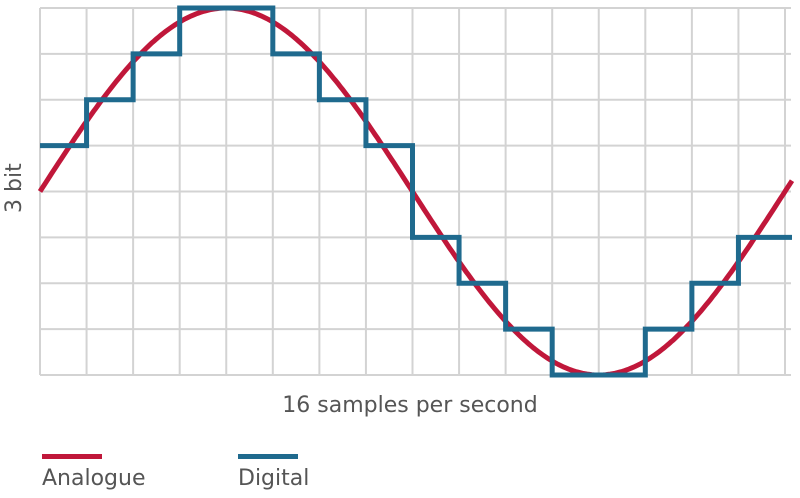 The image size is (800, 498). What do you see at coordinates (94, 478) in the screenshot?
I see `legend-label-analogue: Analogue` at bounding box center [94, 478].